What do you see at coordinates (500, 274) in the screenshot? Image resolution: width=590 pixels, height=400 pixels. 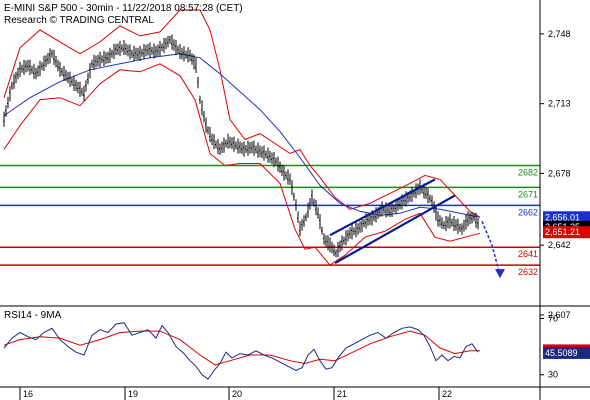 I see `forecast-arrow-head` at bounding box center [500, 274].